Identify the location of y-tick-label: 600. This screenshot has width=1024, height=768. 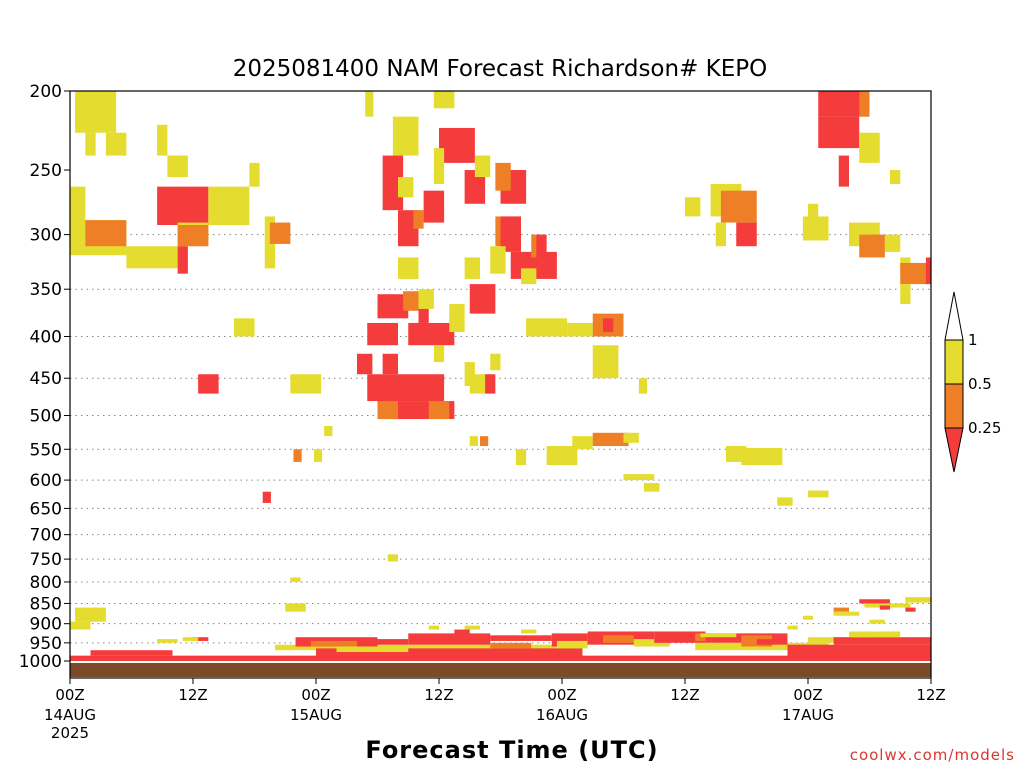
(46, 481).